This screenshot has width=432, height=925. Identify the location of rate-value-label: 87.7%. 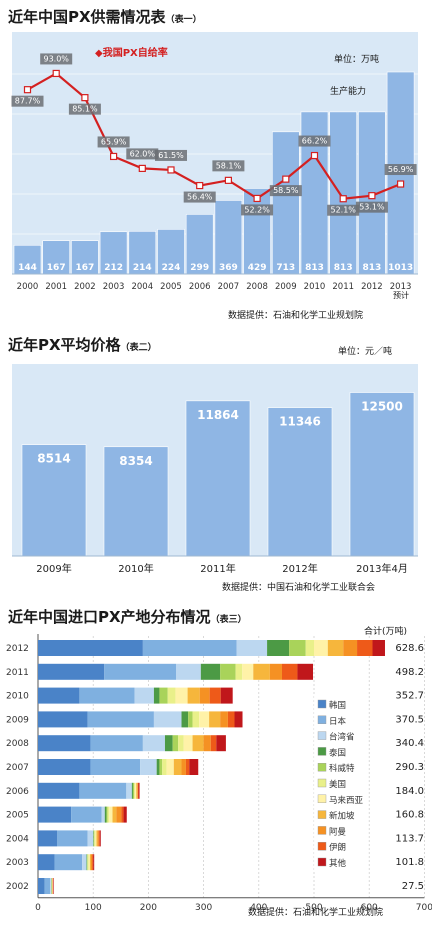
(28, 101).